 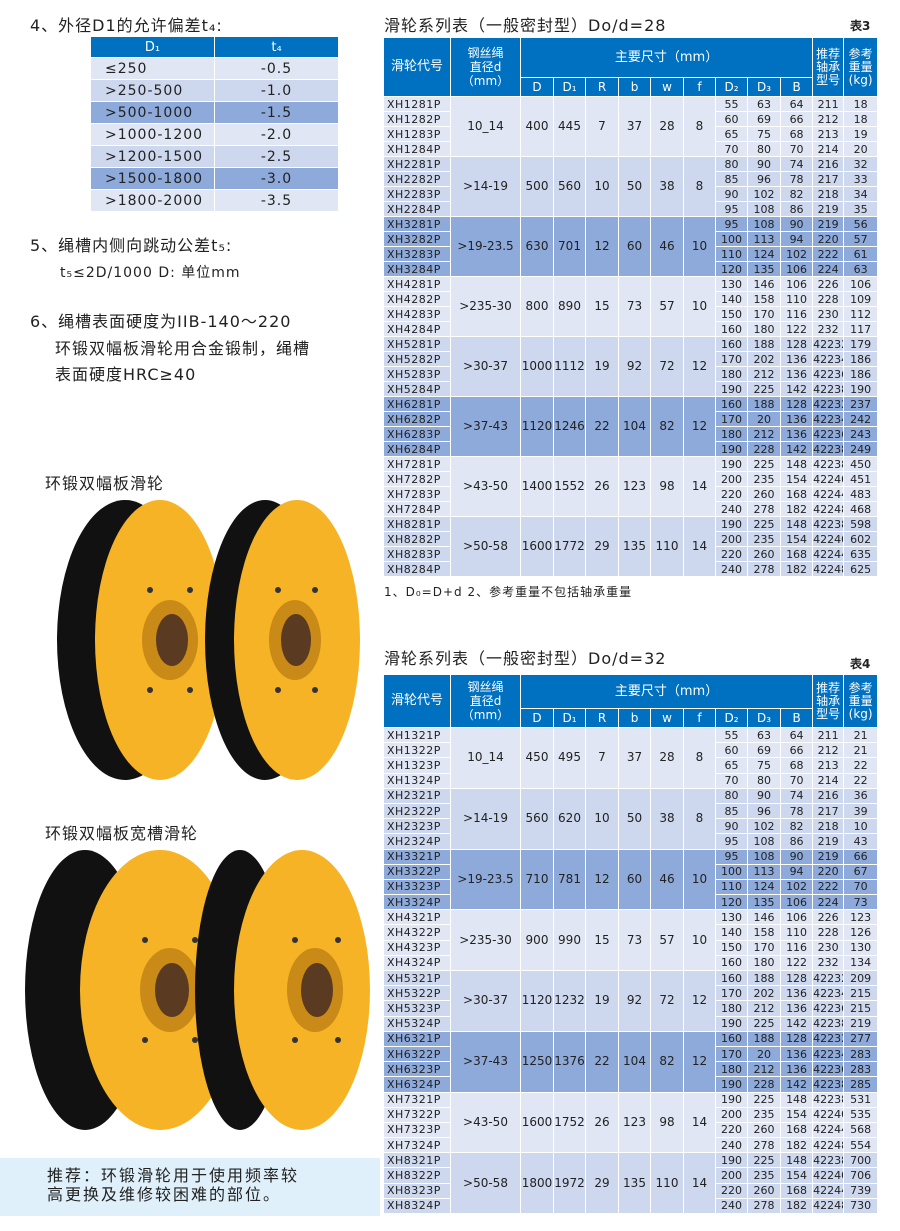 I want to click on weight-cell: 739, so click(x=861, y=1190).